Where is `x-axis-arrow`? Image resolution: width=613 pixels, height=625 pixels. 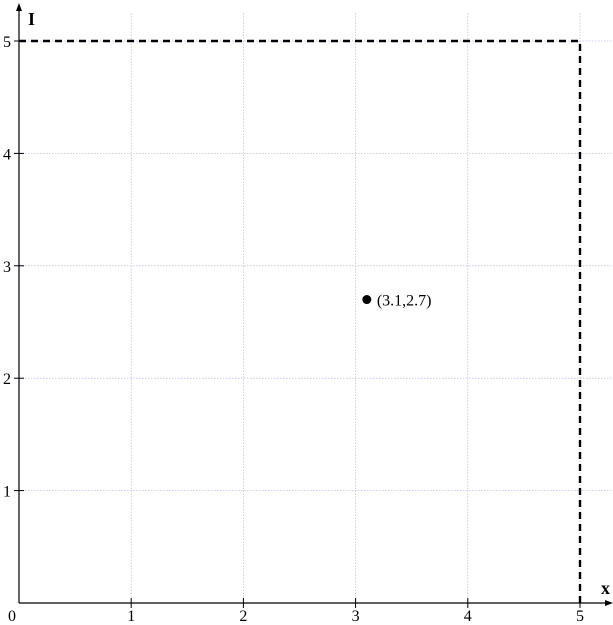
x-axis-arrow is located at coordinates (609, 603).